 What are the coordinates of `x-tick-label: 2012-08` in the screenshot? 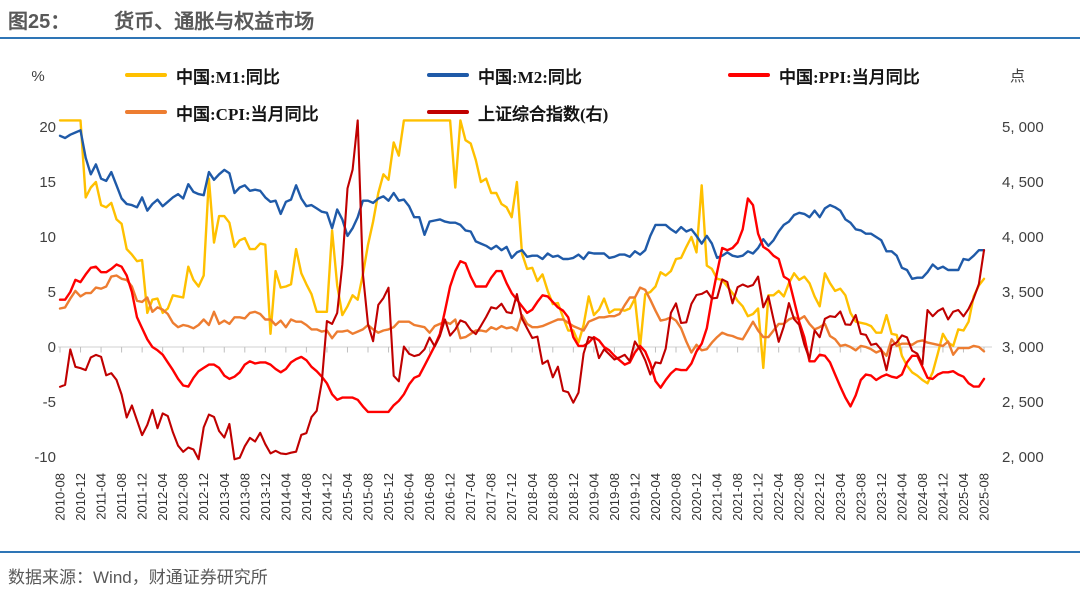 It's located at (183, 497).